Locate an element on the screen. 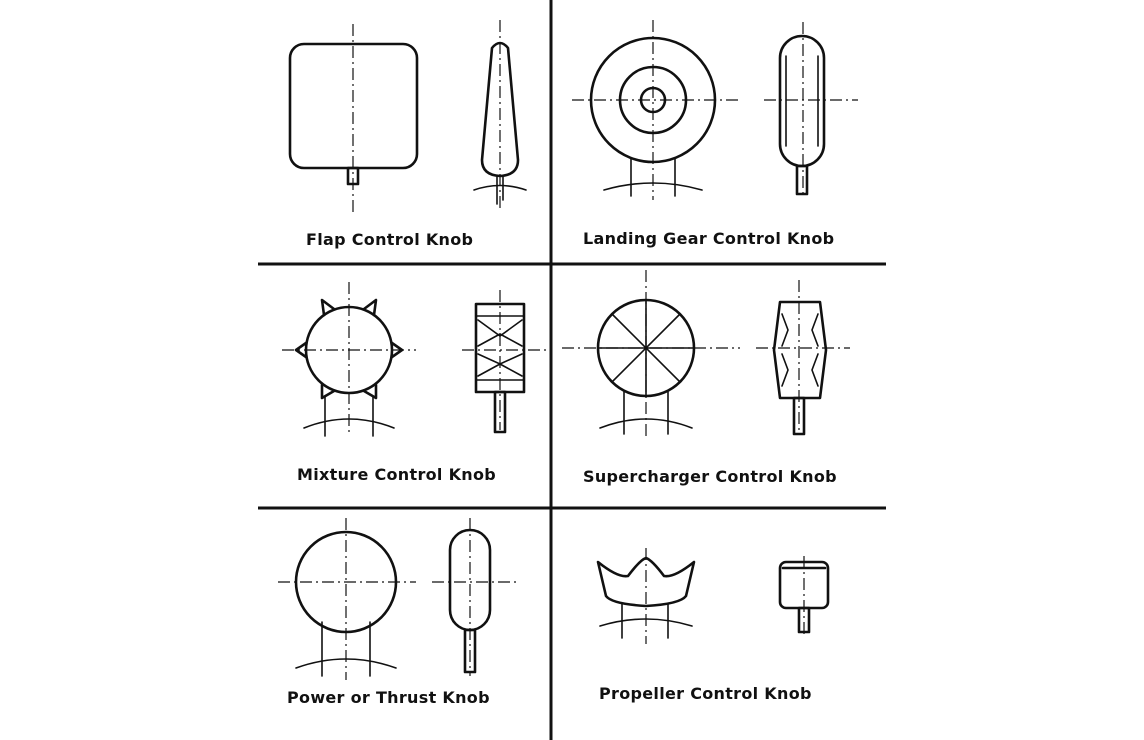  supercharger-knob-side-view is located at coordinates (803, 358).